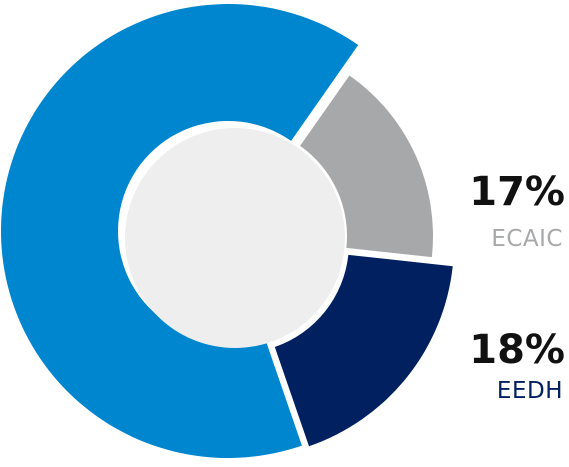 The width and height of the screenshot is (569, 467). What do you see at coordinates (517, 350) in the screenshot?
I see `eedh-percent-label: 18%` at bounding box center [517, 350].